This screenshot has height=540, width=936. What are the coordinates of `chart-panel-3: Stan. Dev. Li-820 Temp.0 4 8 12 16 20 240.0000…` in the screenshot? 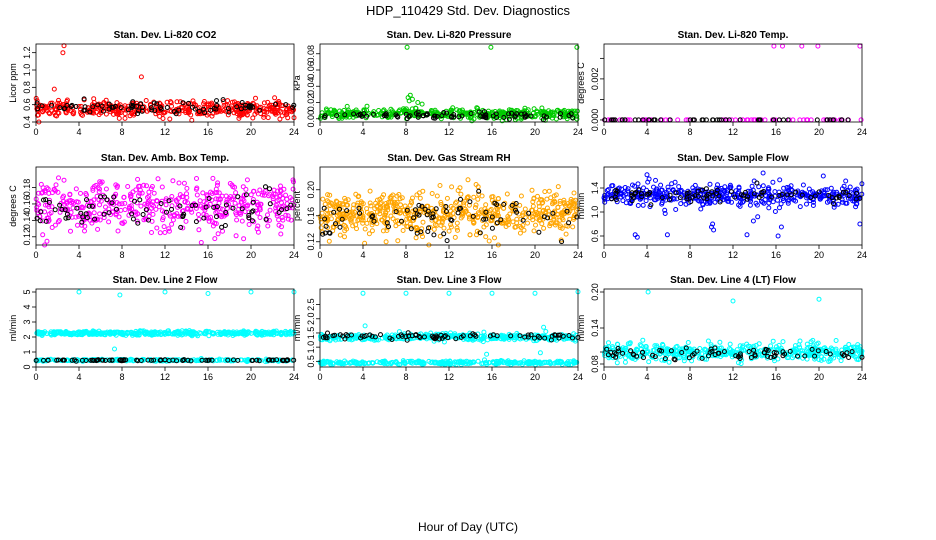 It's located at (721, 83).